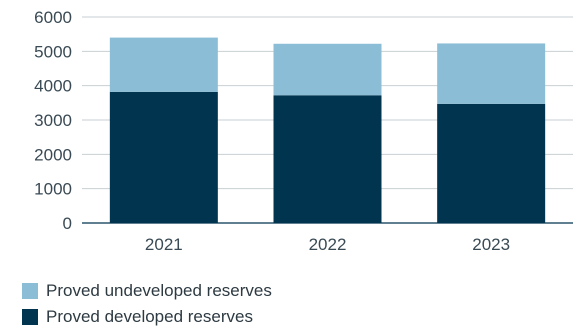 The height and width of the screenshot is (331, 579). I want to click on legend-item-undeveloped: Proved undeveloped reserves, so click(147, 291).